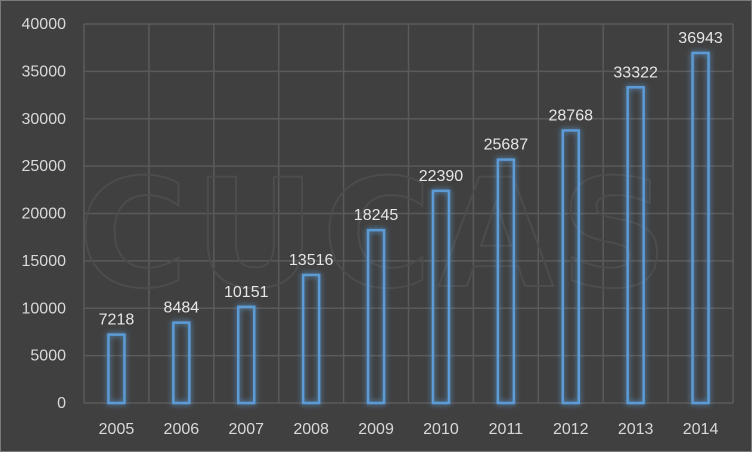  I want to click on data-label: 25687, so click(506, 145).